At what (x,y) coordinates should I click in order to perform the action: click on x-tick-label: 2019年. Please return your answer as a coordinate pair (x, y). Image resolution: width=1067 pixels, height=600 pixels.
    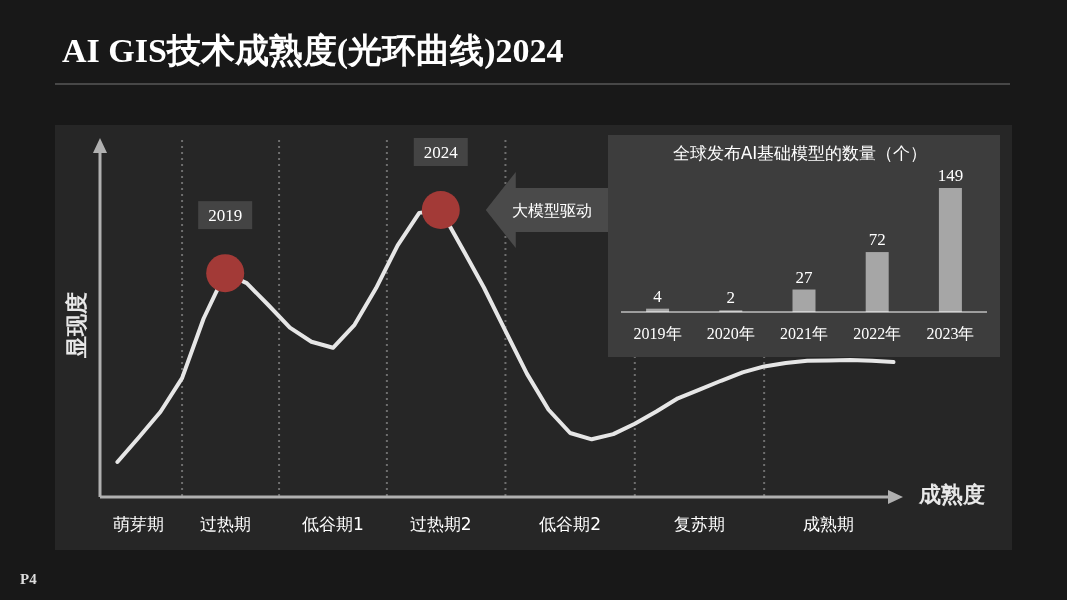
    Looking at the image, I should click on (657, 333).